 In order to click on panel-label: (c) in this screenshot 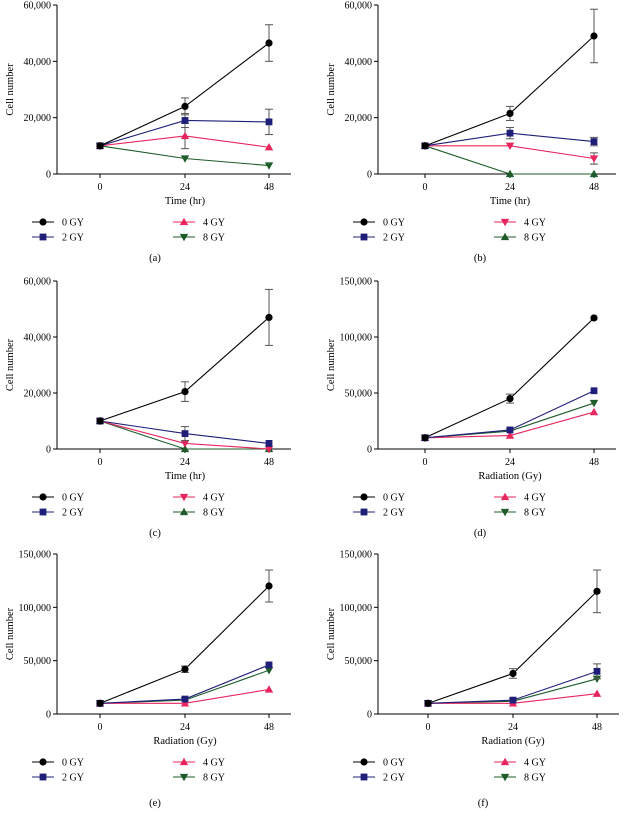, I will do `click(155, 533)`.